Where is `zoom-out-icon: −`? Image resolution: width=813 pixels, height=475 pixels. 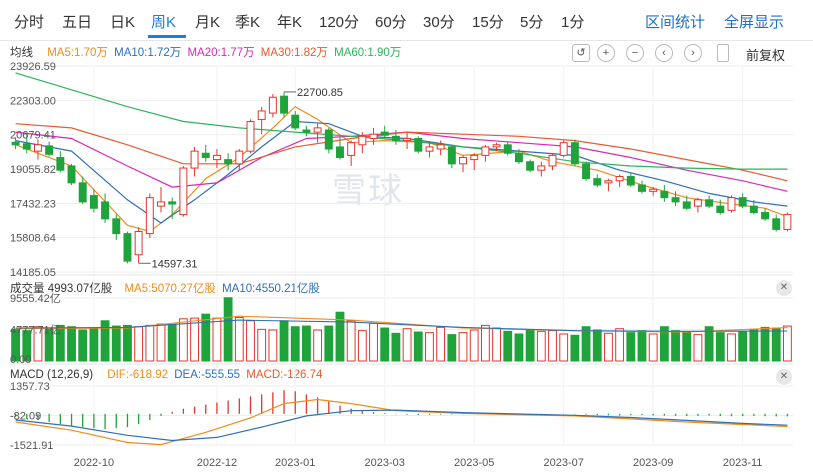 zoom-out-icon: − is located at coordinates (635, 53).